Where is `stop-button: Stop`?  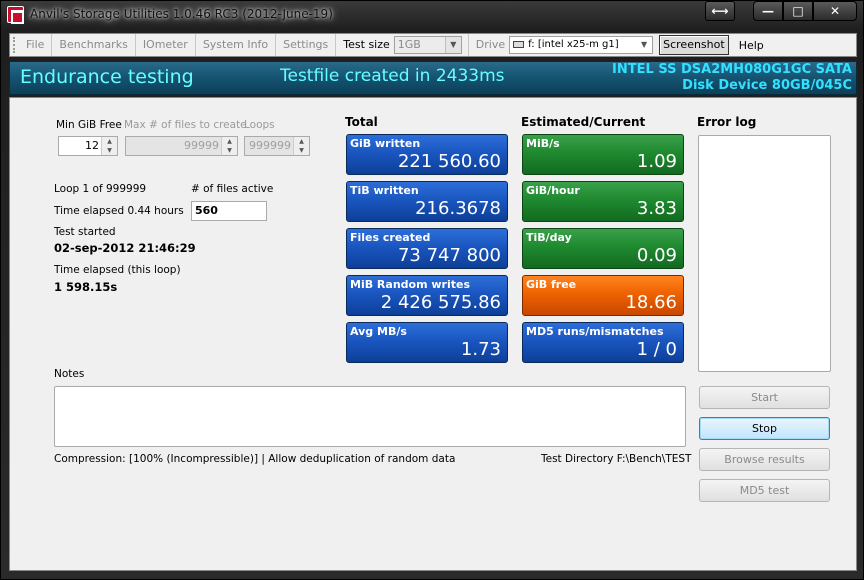 stop-button: Stop is located at coordinates (764, 428).